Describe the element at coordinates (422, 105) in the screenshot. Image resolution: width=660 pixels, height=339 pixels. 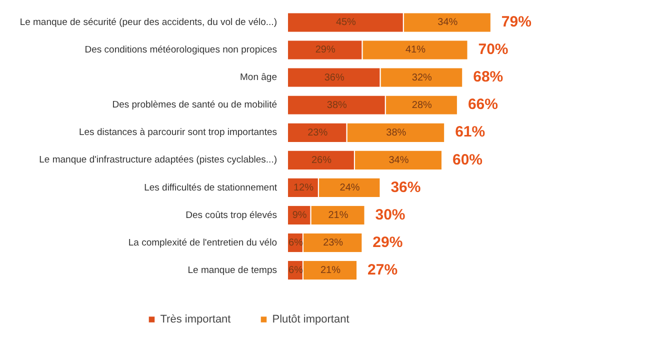
I see `data-label: 28%` at that location.